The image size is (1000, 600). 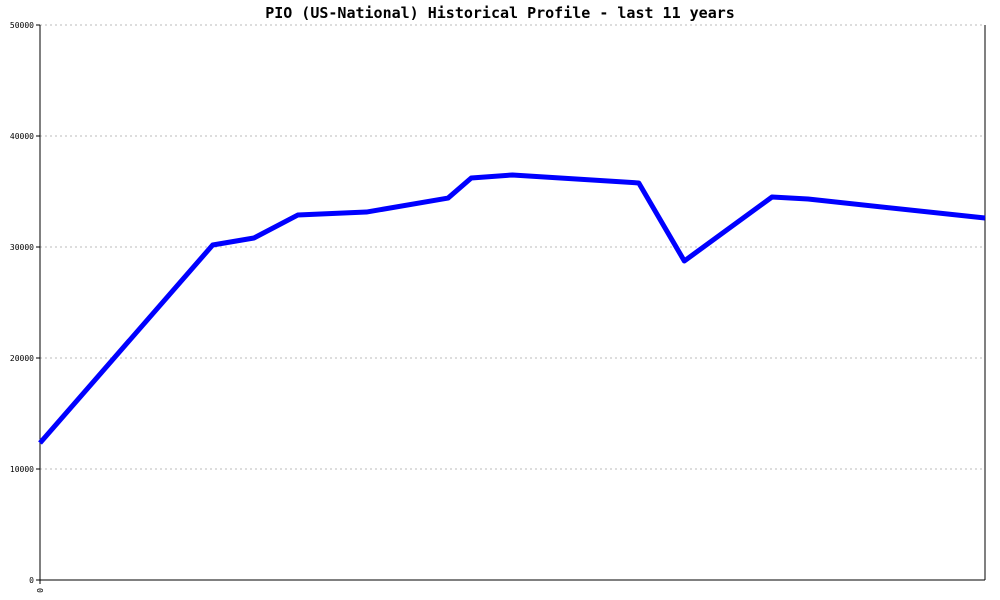 I want to click on y-tick-label: 10000, so click(x=22, y=469).